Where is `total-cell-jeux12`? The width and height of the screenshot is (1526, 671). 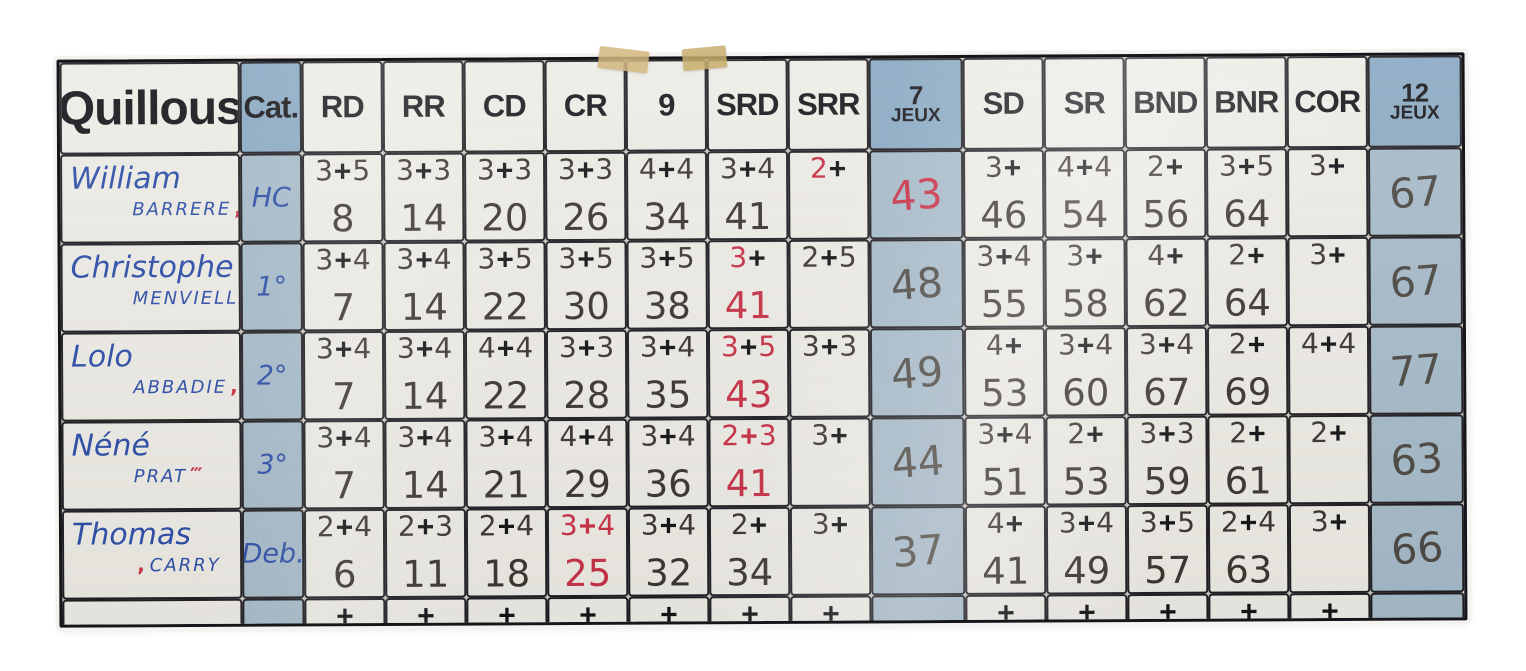
total-cell-jeux12 is located at coordinates (1417, 610).